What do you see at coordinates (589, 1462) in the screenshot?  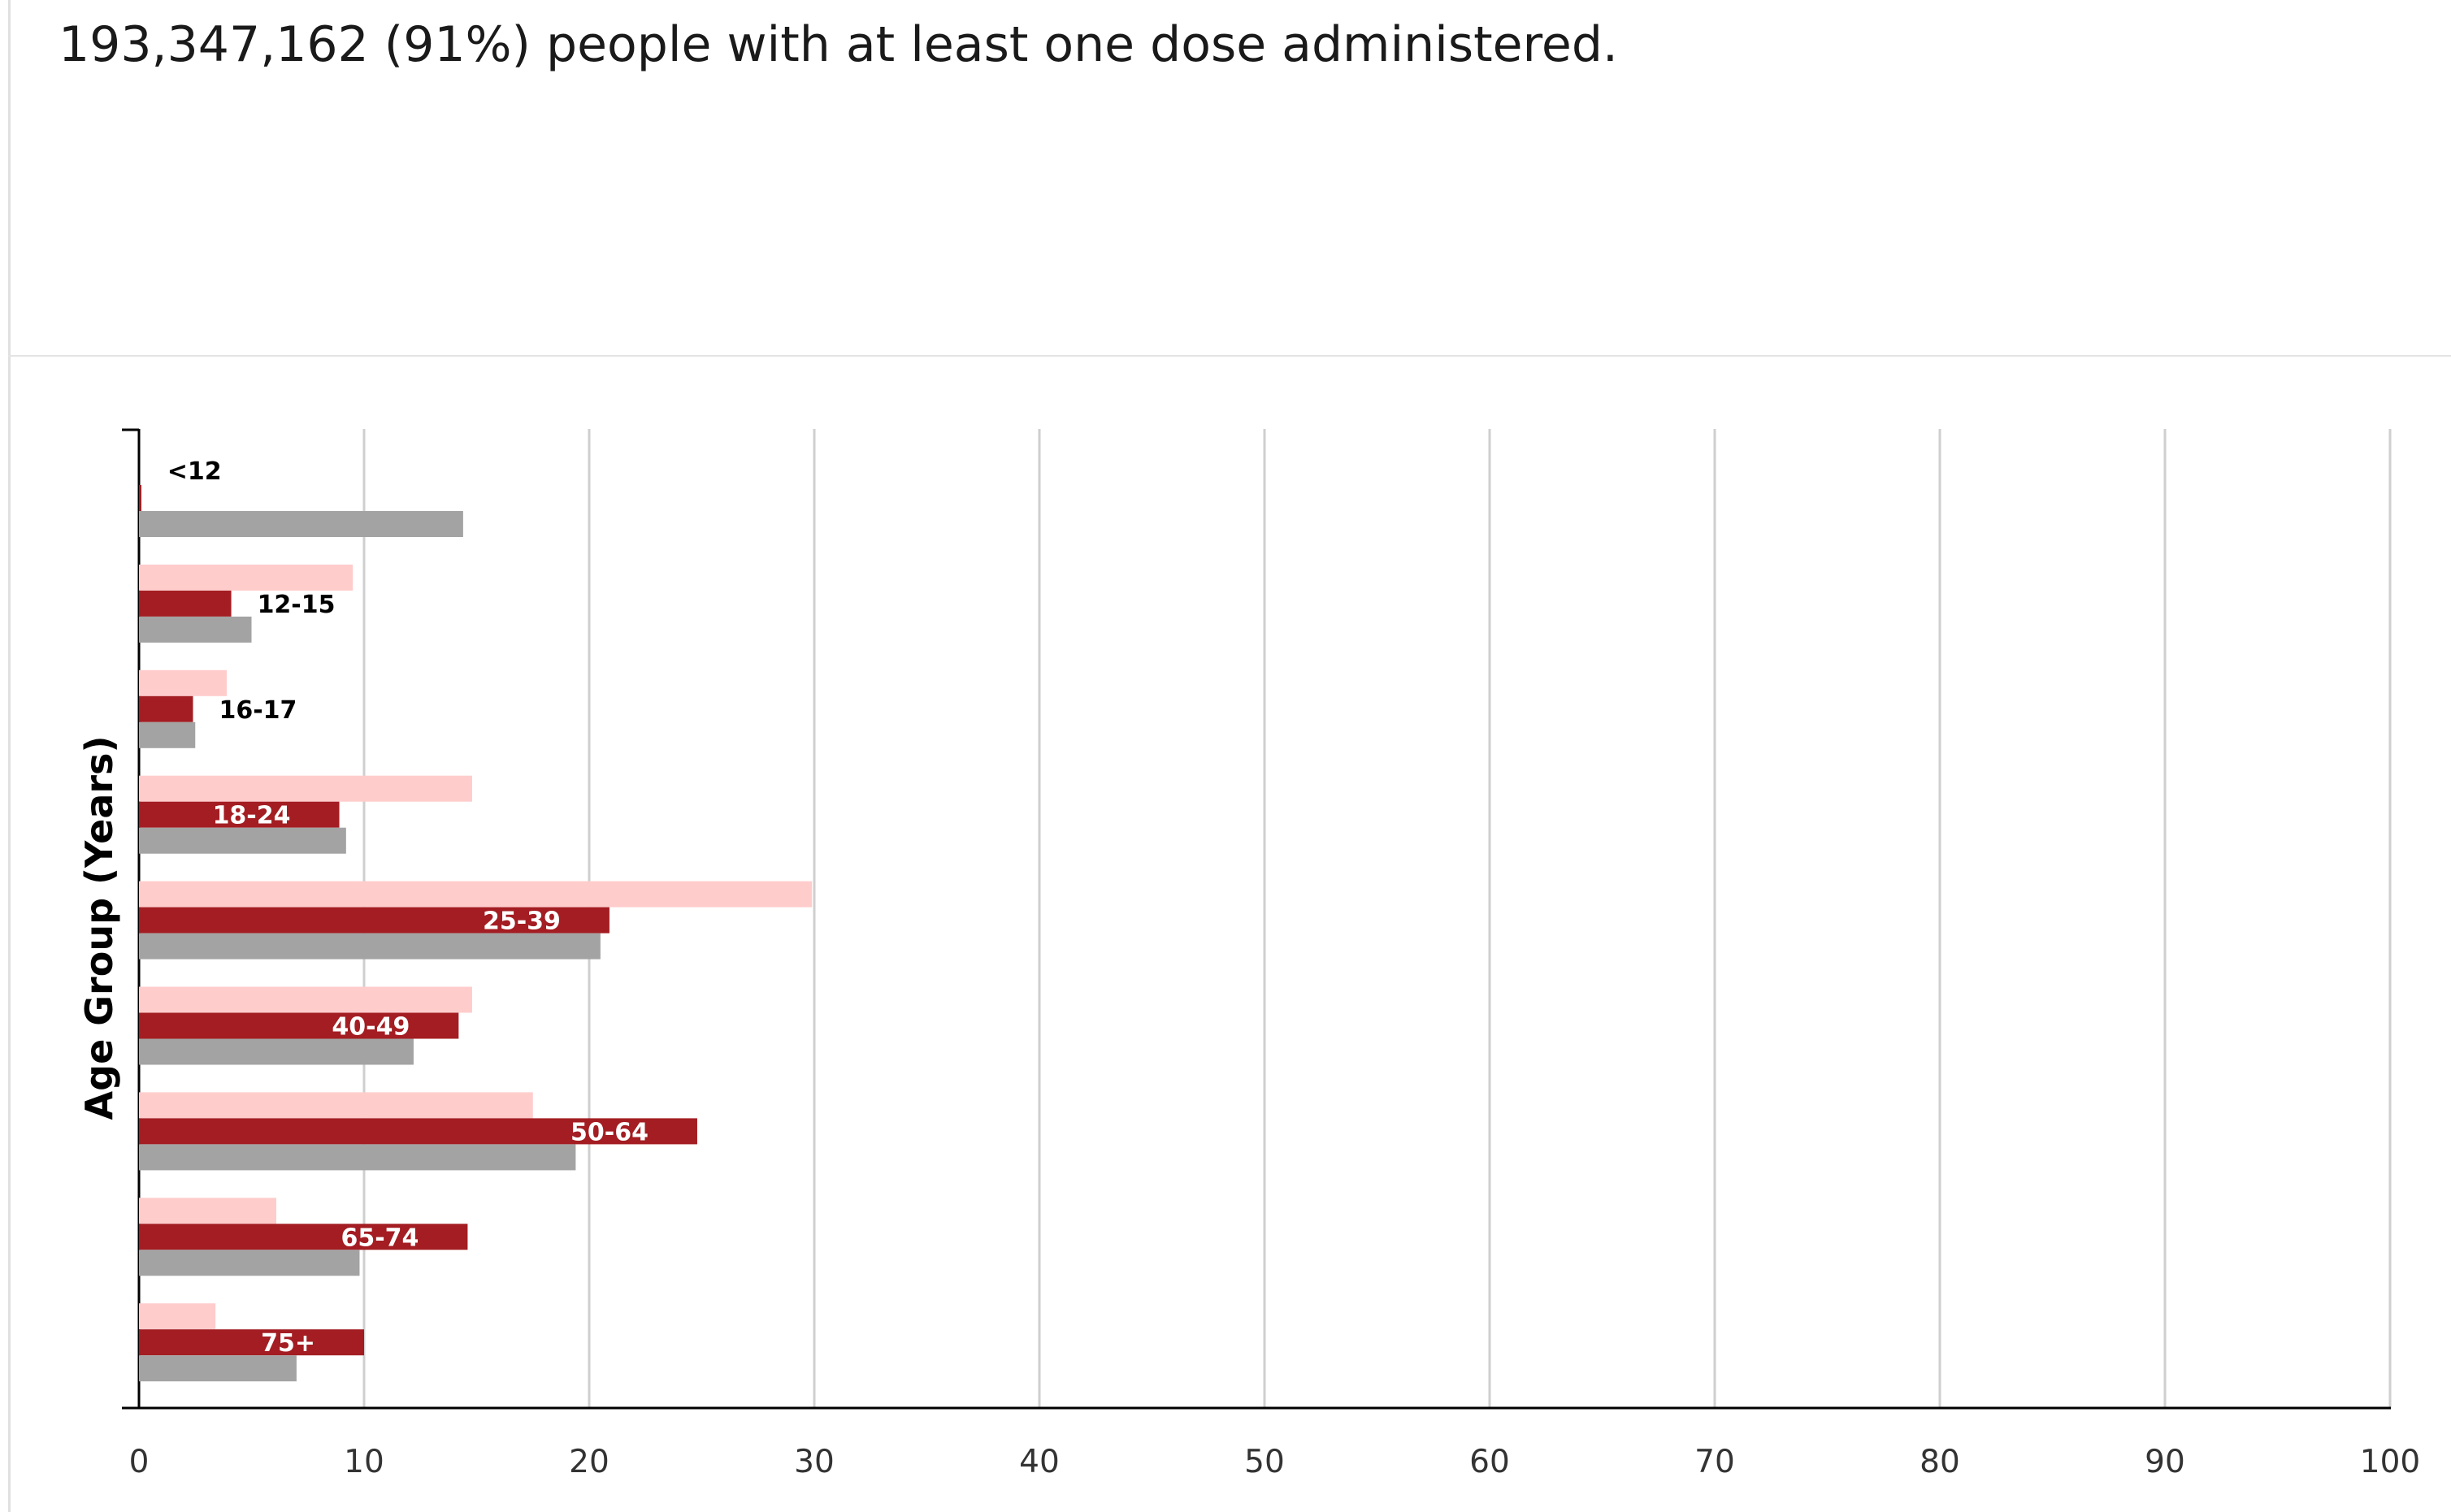 I see `x-tick-label: 20` at bounding box center [589, 1462].